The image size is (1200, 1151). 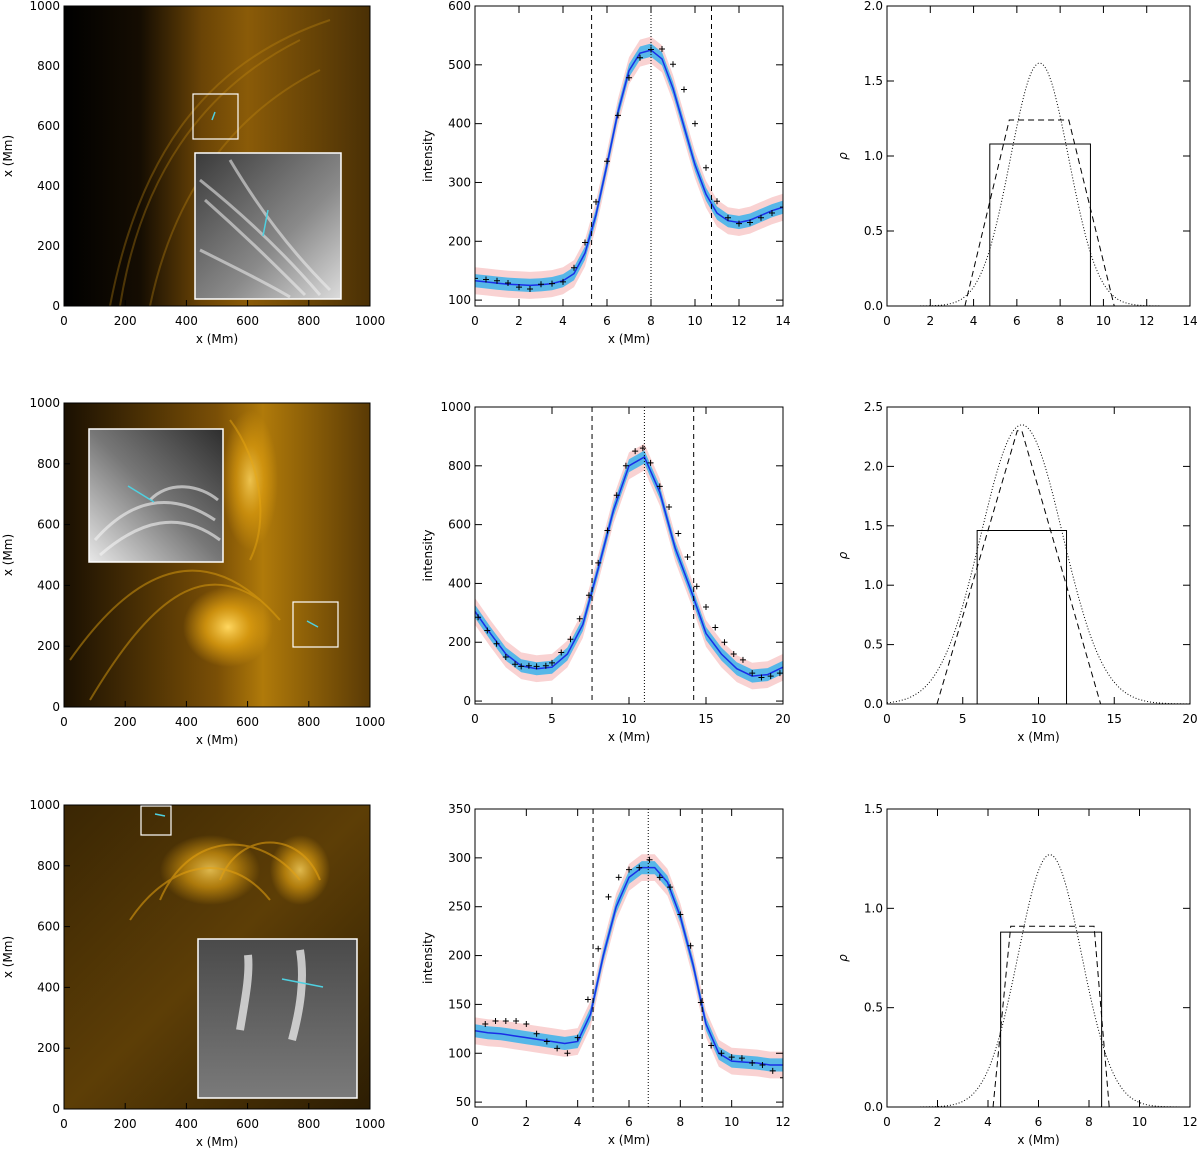 I want to click on boxcar-profile, so click(x=1022, y=617).